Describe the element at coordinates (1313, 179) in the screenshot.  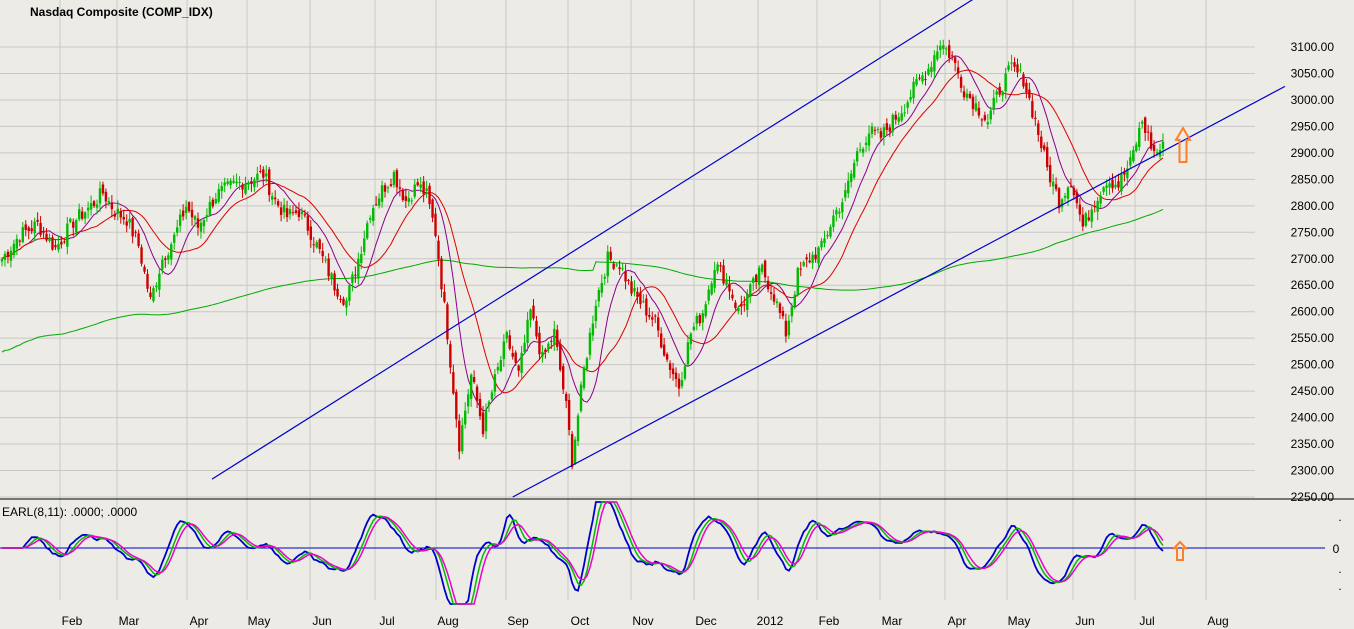
I see `price-tick-label: 2850.00` at that location.